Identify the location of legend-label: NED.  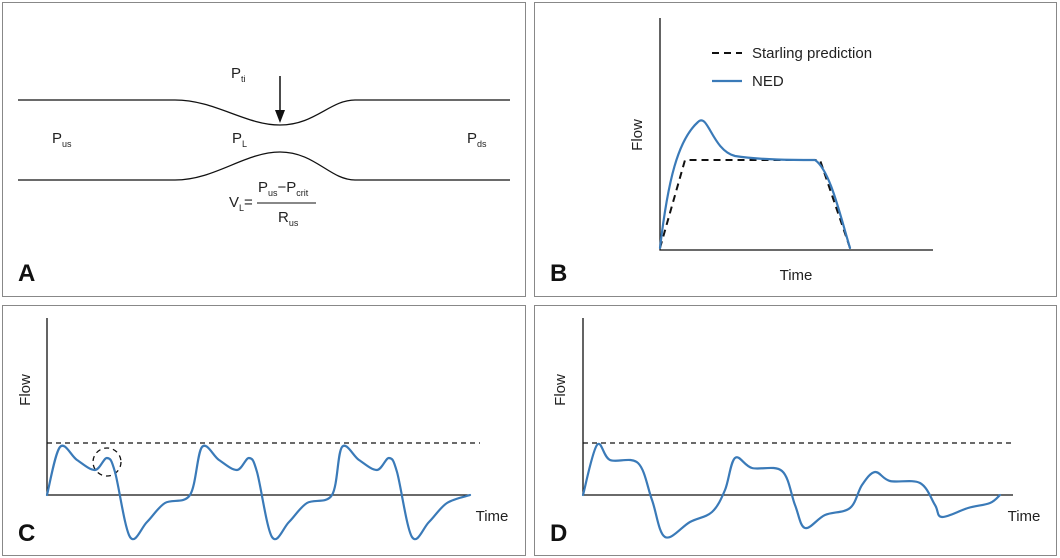
(768, 81).